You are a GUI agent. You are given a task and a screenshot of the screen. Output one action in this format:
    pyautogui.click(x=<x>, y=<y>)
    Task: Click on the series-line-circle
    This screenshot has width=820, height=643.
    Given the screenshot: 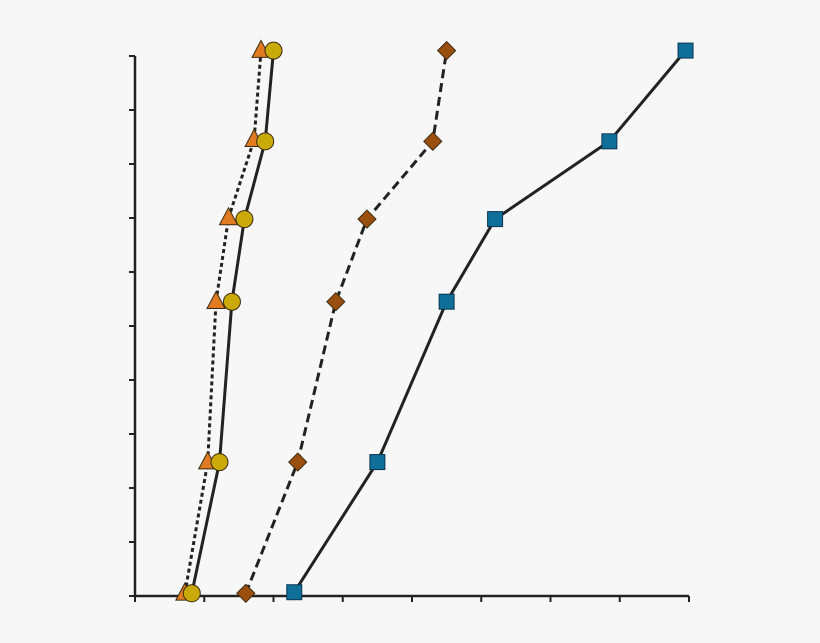 What is the action you would take?
    pyautogui.click(x=232, y=322)
    